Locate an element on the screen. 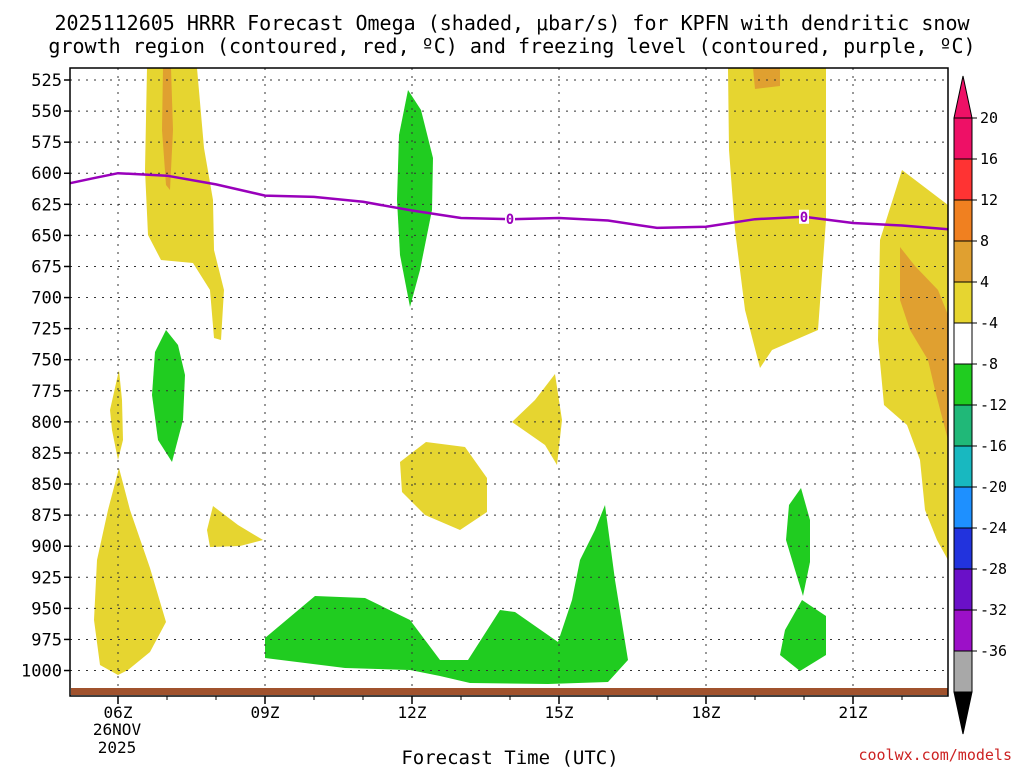  colorbar-tick-label: -8 is located at coordinates (989, 364).